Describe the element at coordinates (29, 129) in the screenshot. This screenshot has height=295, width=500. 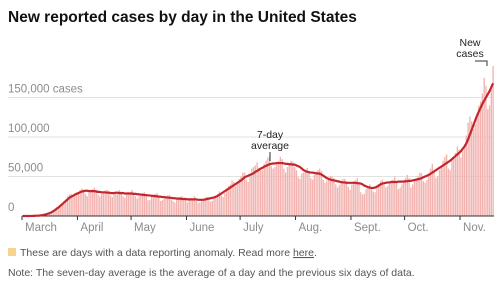
I see `y-tick-label: 100,000` at that location.